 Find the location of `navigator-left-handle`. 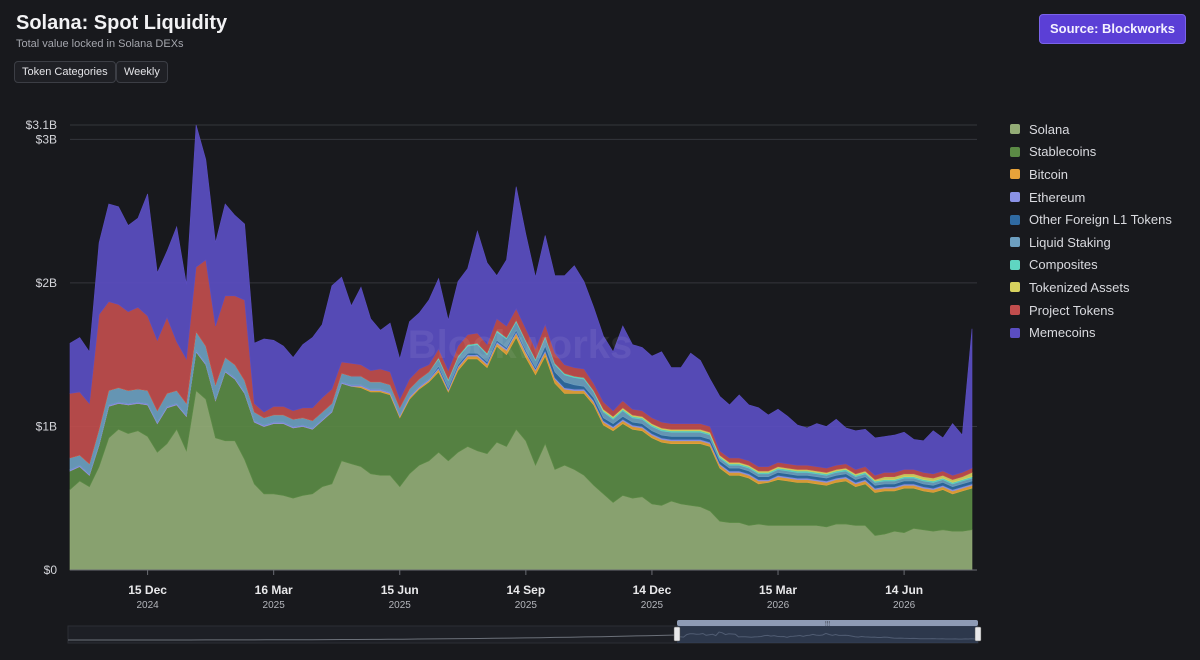

navigator-left-handle is located at coordinates (677, 634).